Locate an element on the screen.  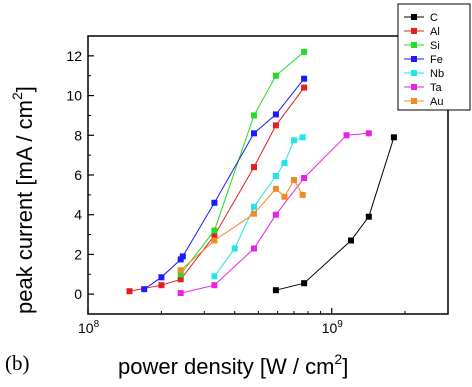
series-nb is located at coordinates (258, 207).